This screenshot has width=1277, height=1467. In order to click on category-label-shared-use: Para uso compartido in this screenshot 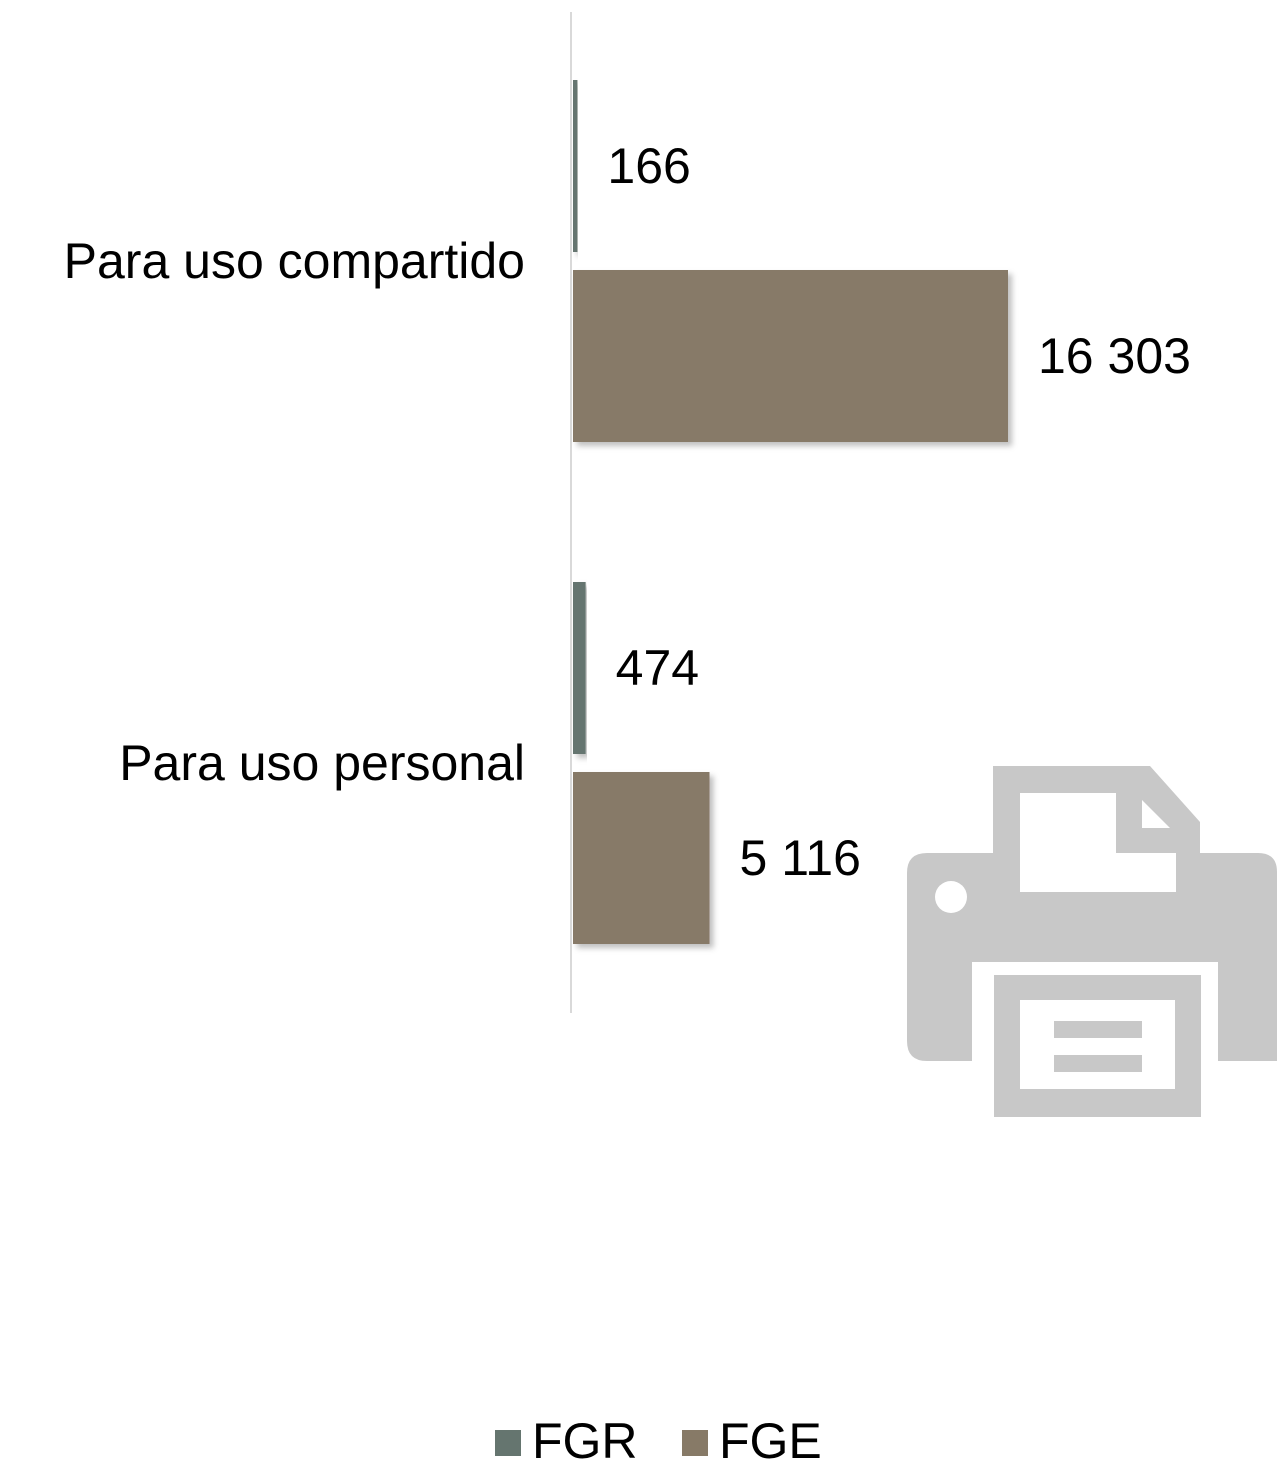, I will do `click(294, 261)`.